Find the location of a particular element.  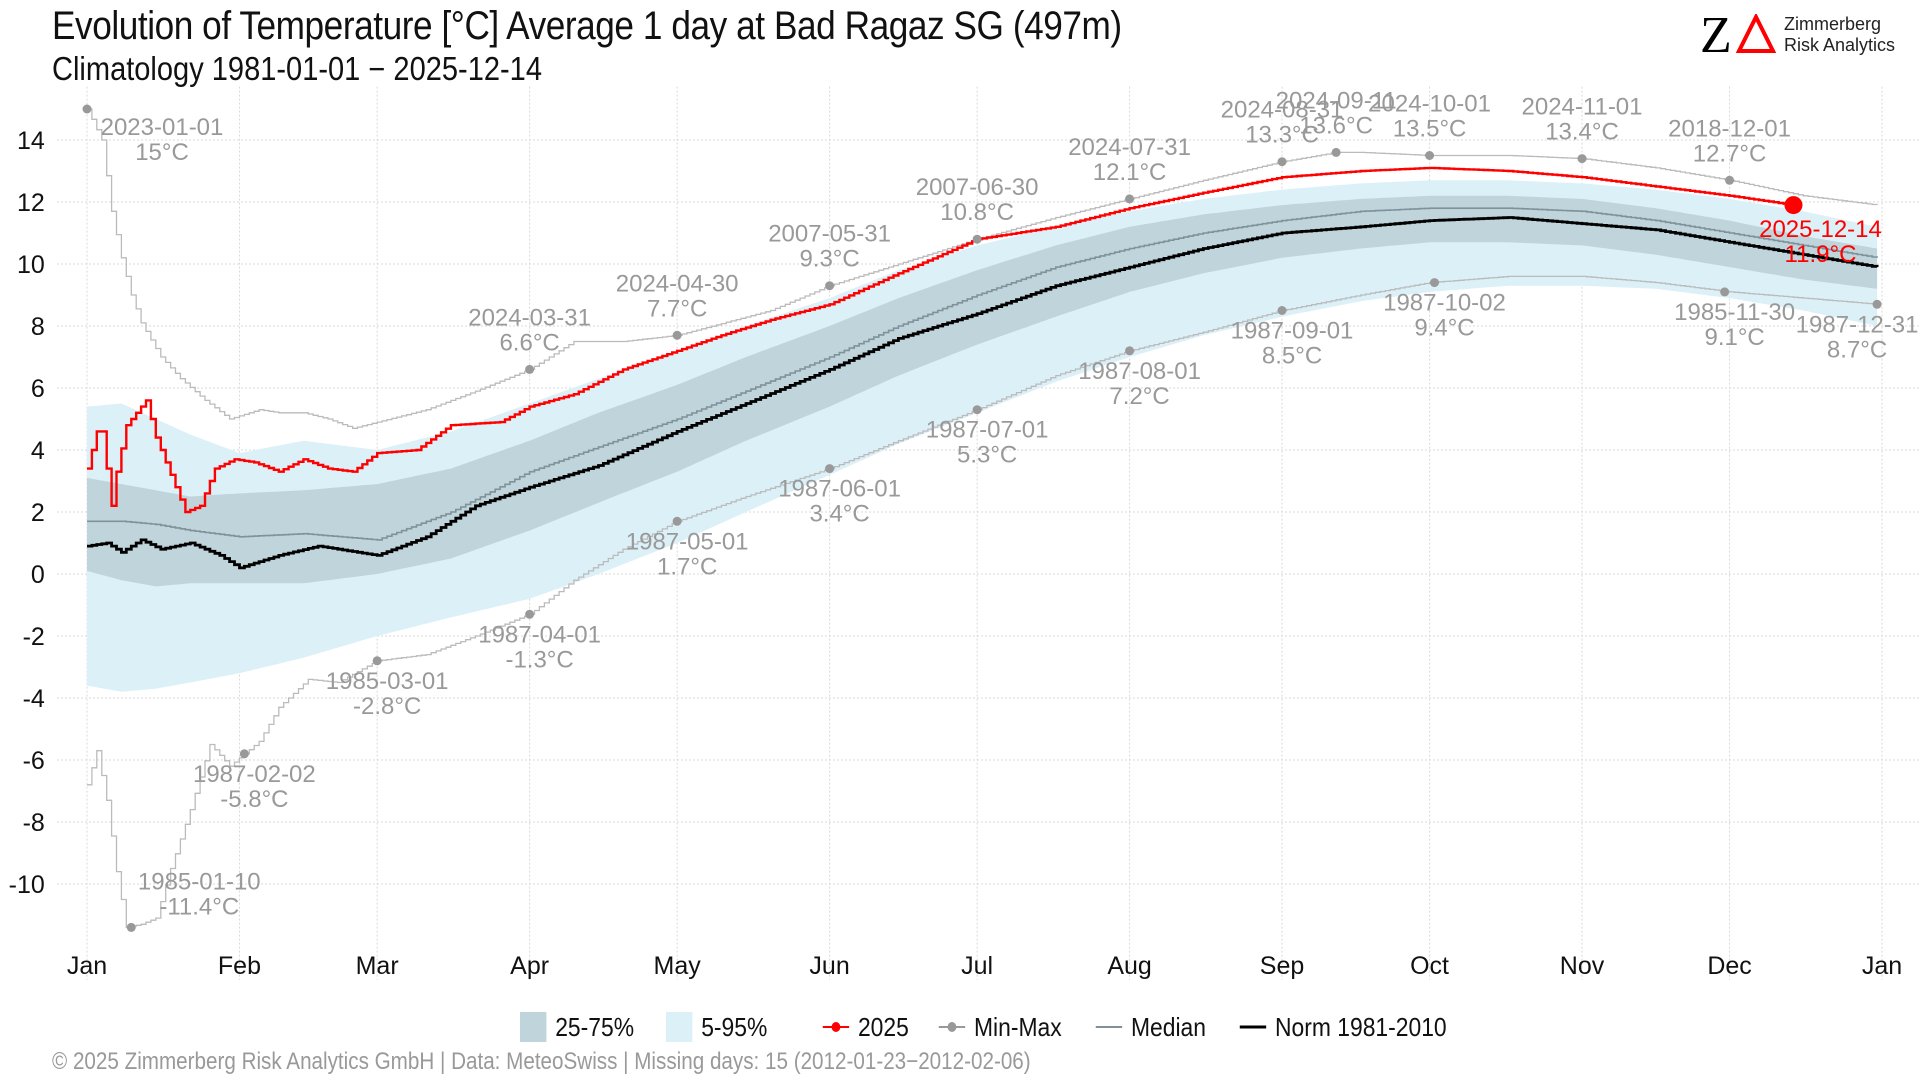

annotation-value-label: 9.1°C is located at coordinates (1734, 337).